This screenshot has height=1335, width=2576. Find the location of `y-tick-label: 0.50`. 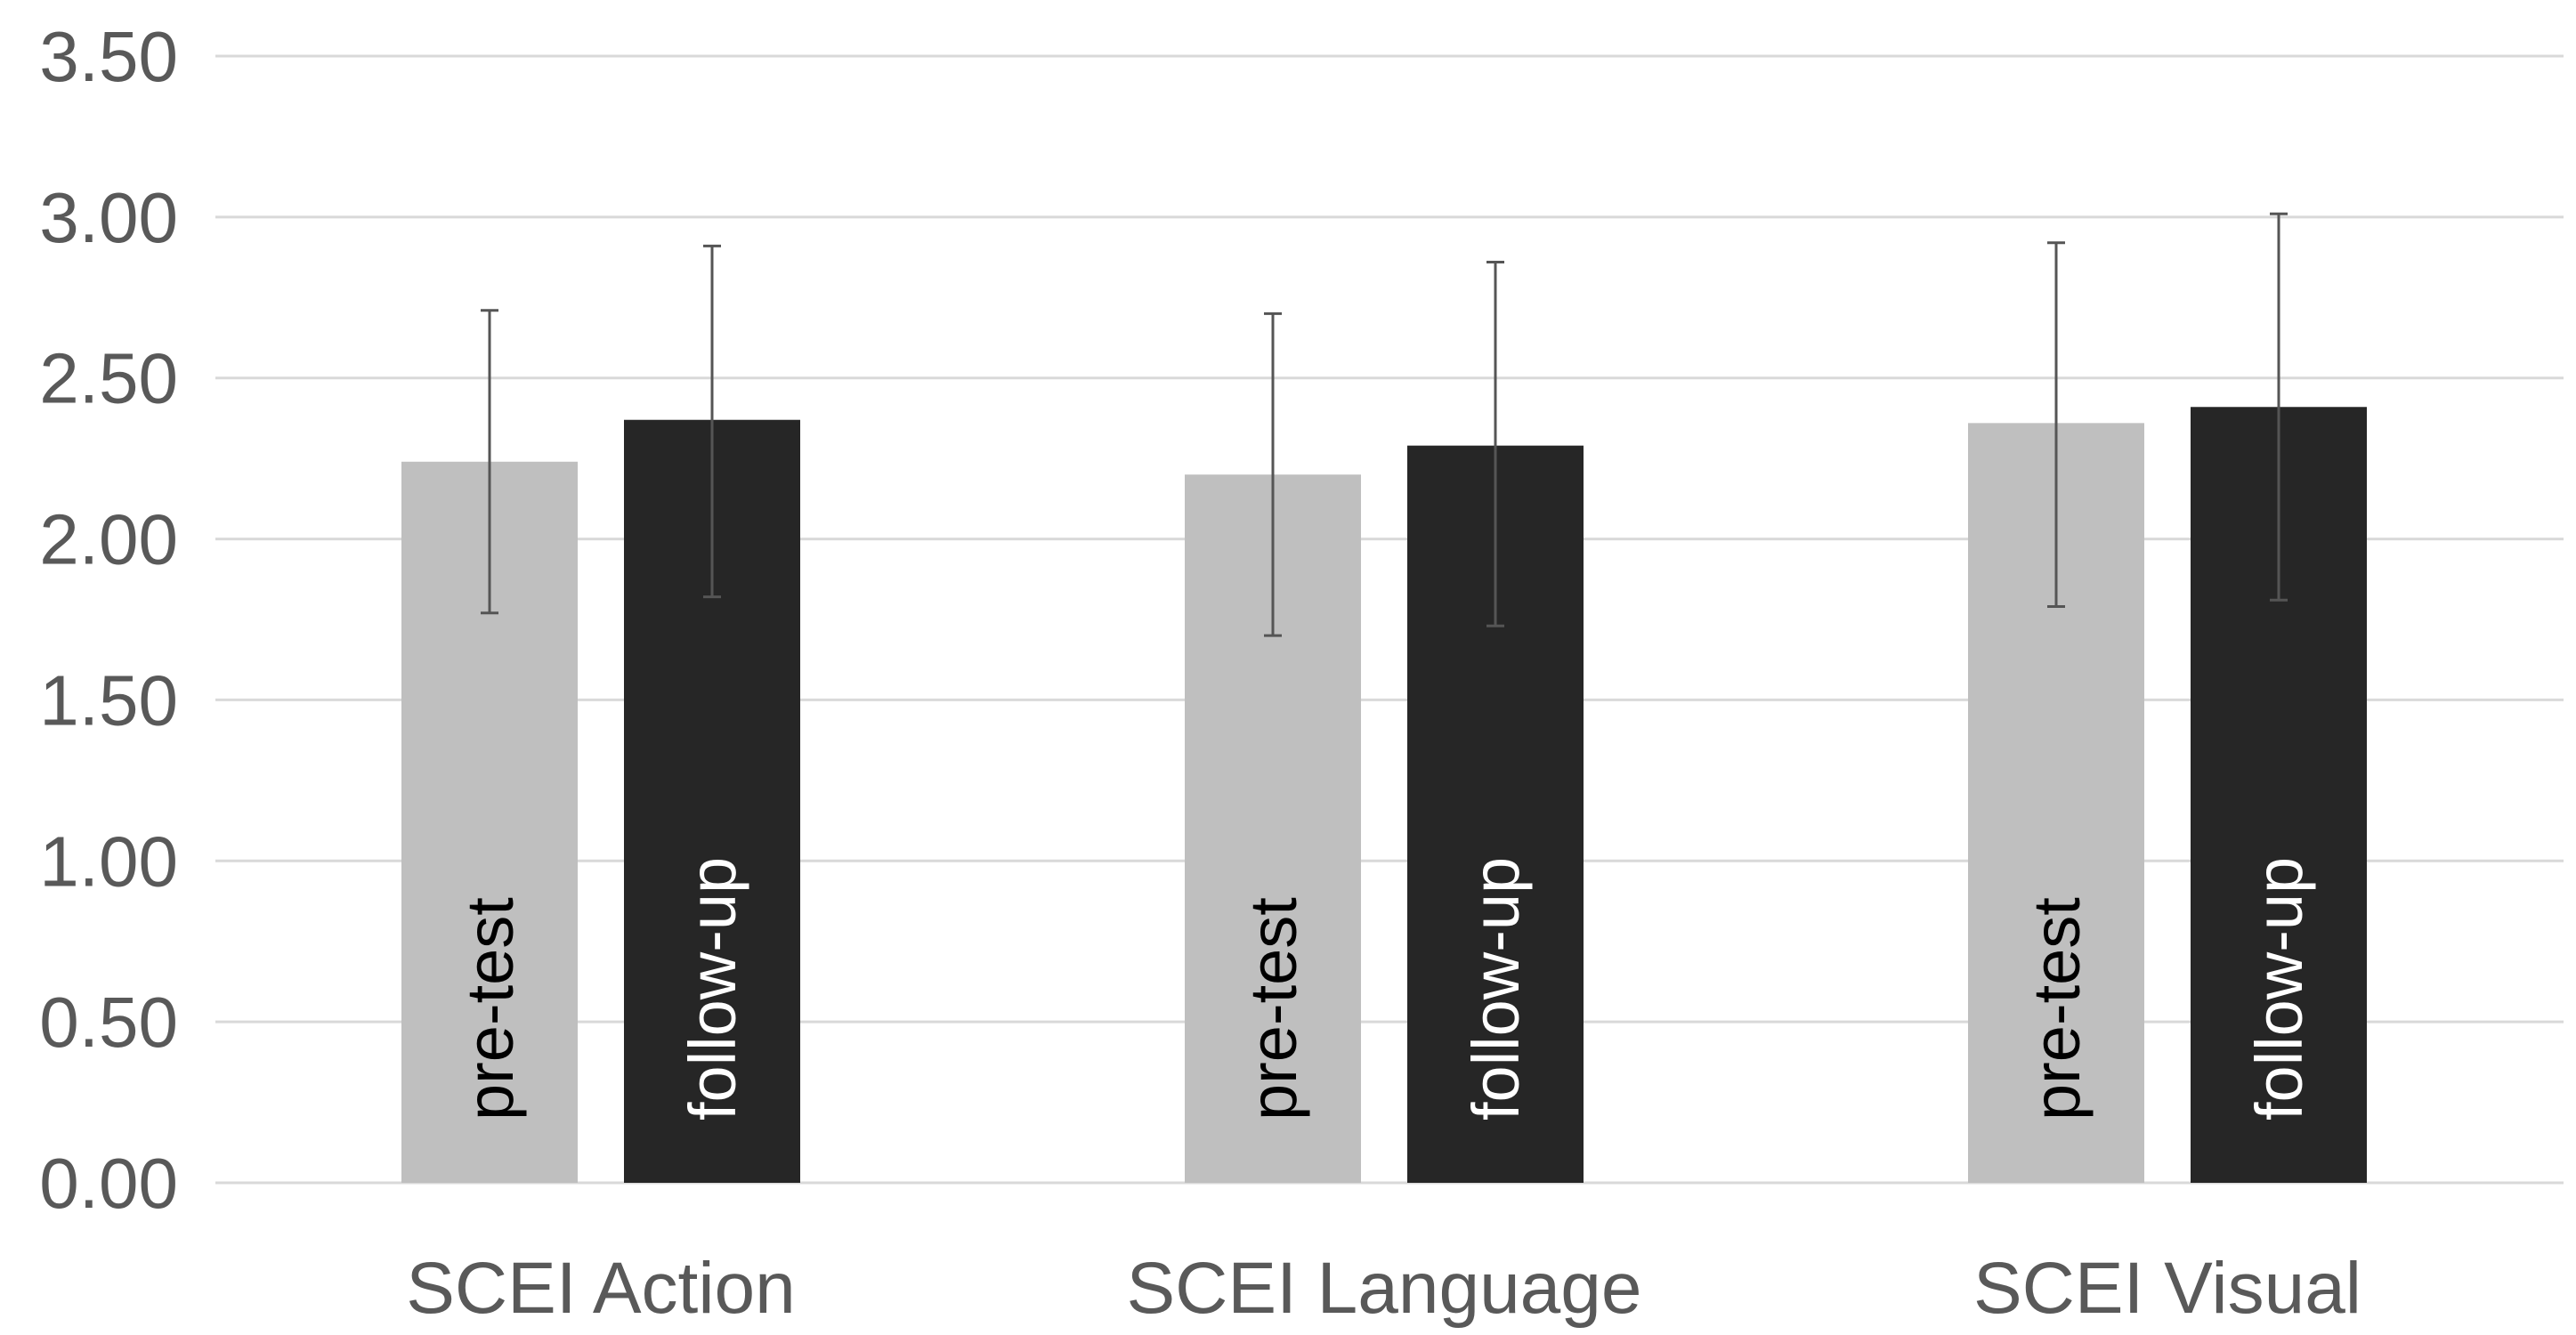

y-tick-label: 0.50 is located at coordinates (109, 1023).